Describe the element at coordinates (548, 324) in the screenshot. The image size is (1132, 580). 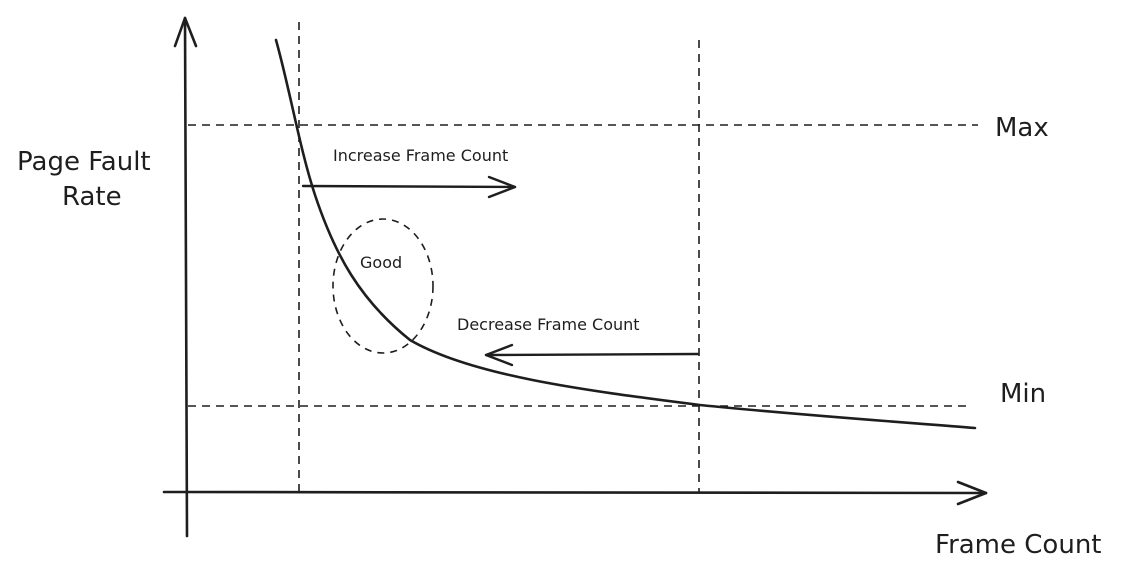
I see `decrease-frame-count-label: Decrease Frame Count` at that location.